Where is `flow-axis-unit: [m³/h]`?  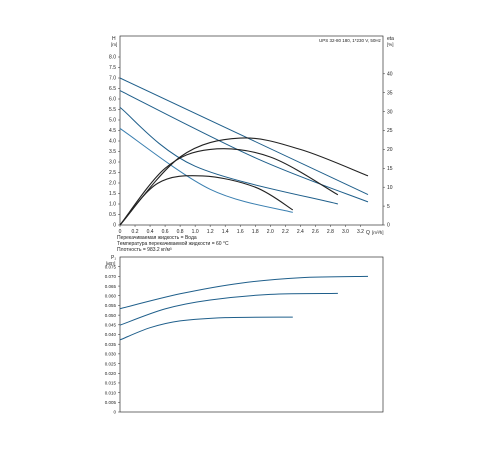 flow-axis-unit: [m³/h] is located at coordinates (378, 232).